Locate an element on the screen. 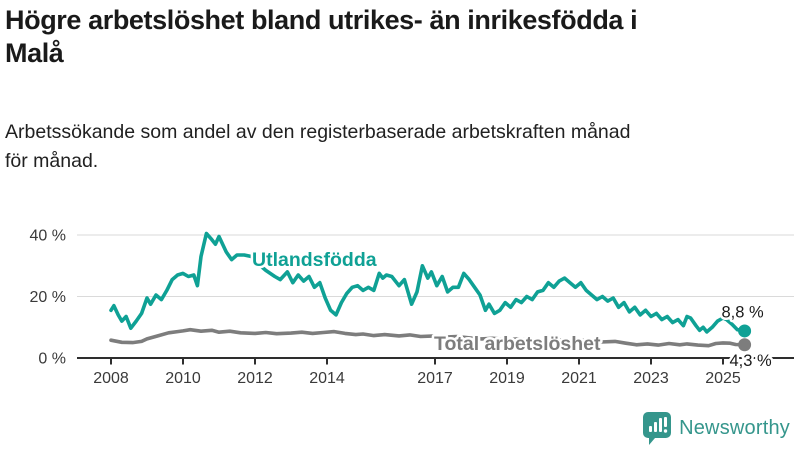 The image size is (800, 450). brand-name: Newsworthy is located at coordinates (734, 427).